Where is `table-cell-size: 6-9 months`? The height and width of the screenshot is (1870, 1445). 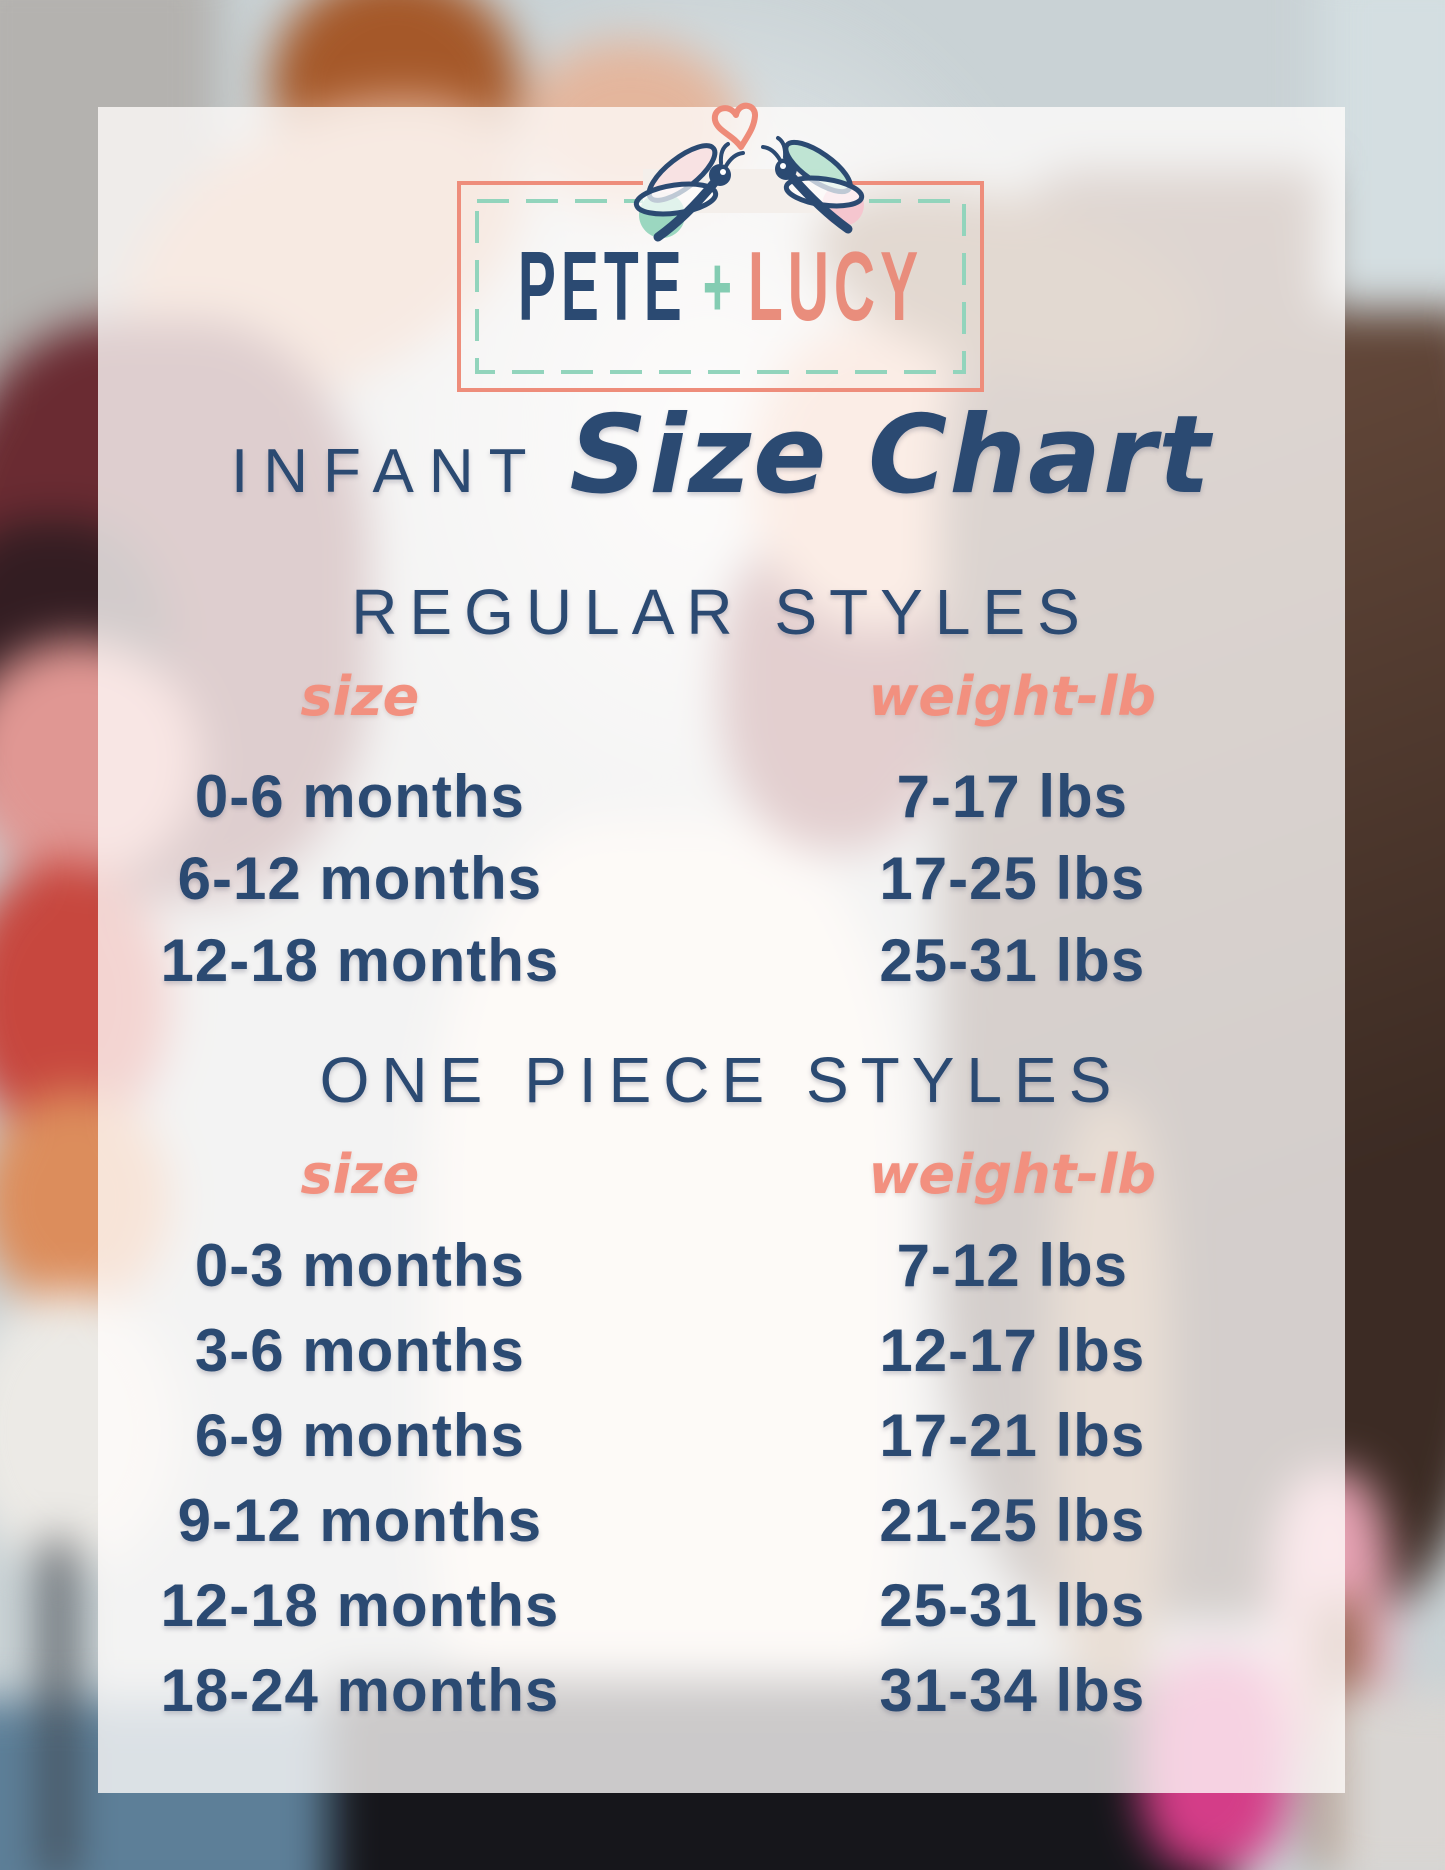 table-cell-size: 6-9 months is located at coordinates (359, 1435).